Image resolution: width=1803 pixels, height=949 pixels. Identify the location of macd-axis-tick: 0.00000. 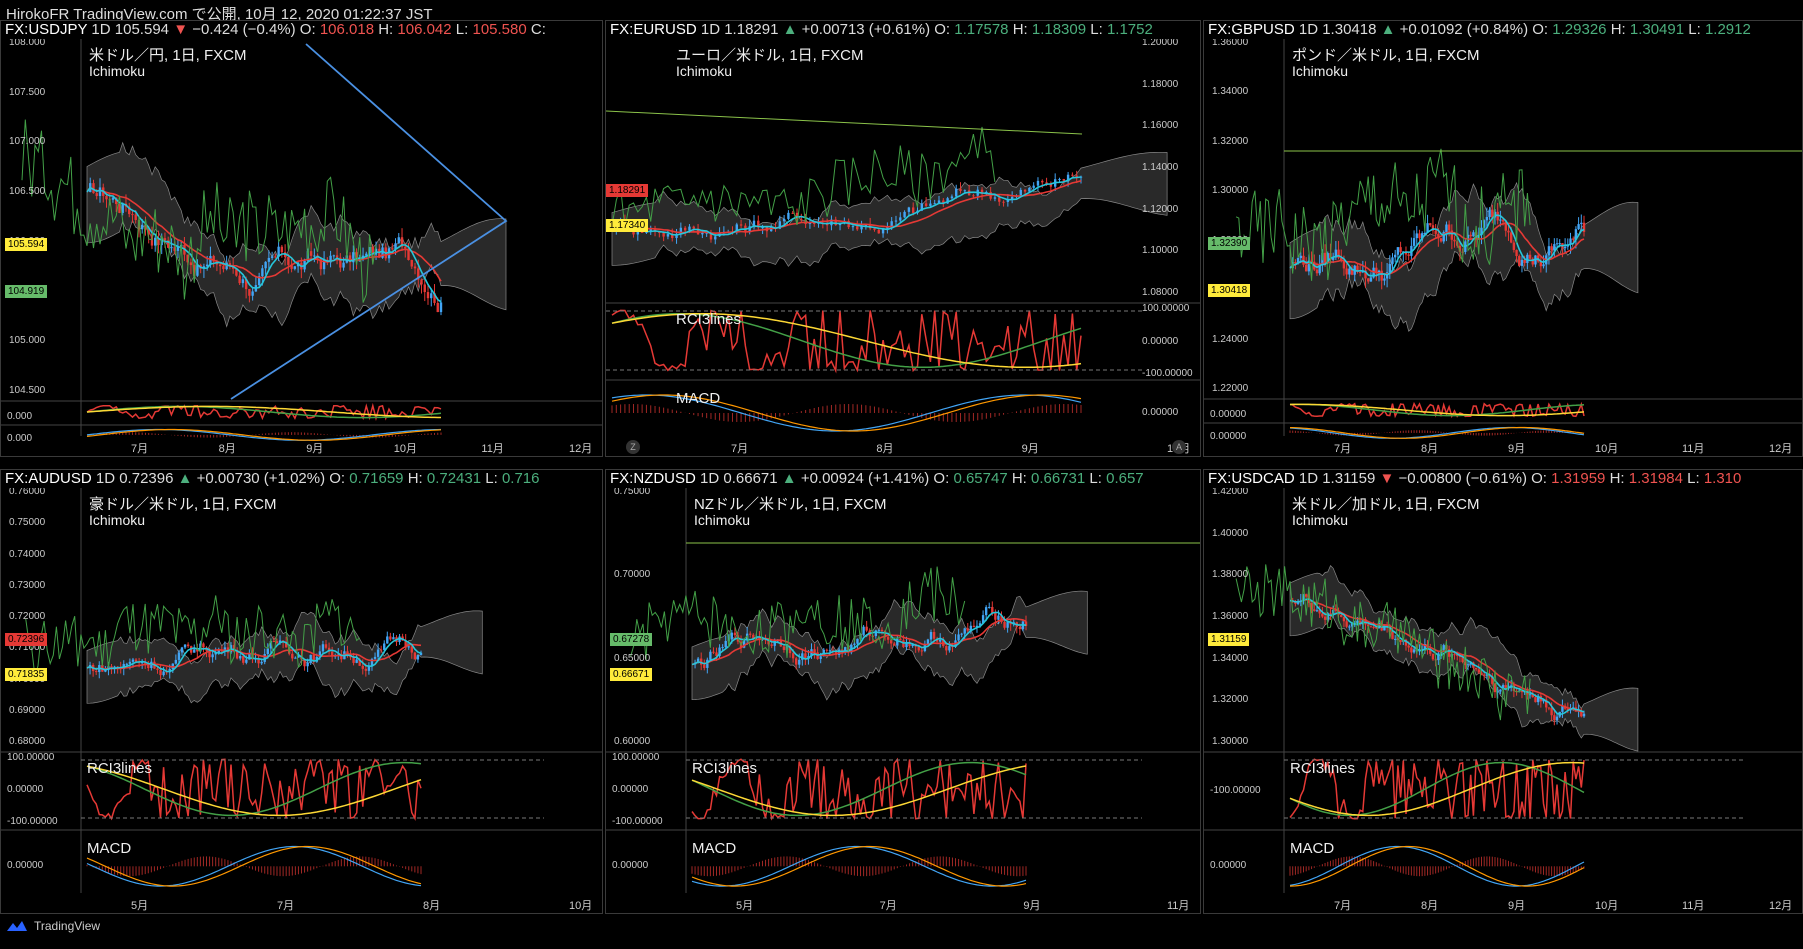
(1228, 865).